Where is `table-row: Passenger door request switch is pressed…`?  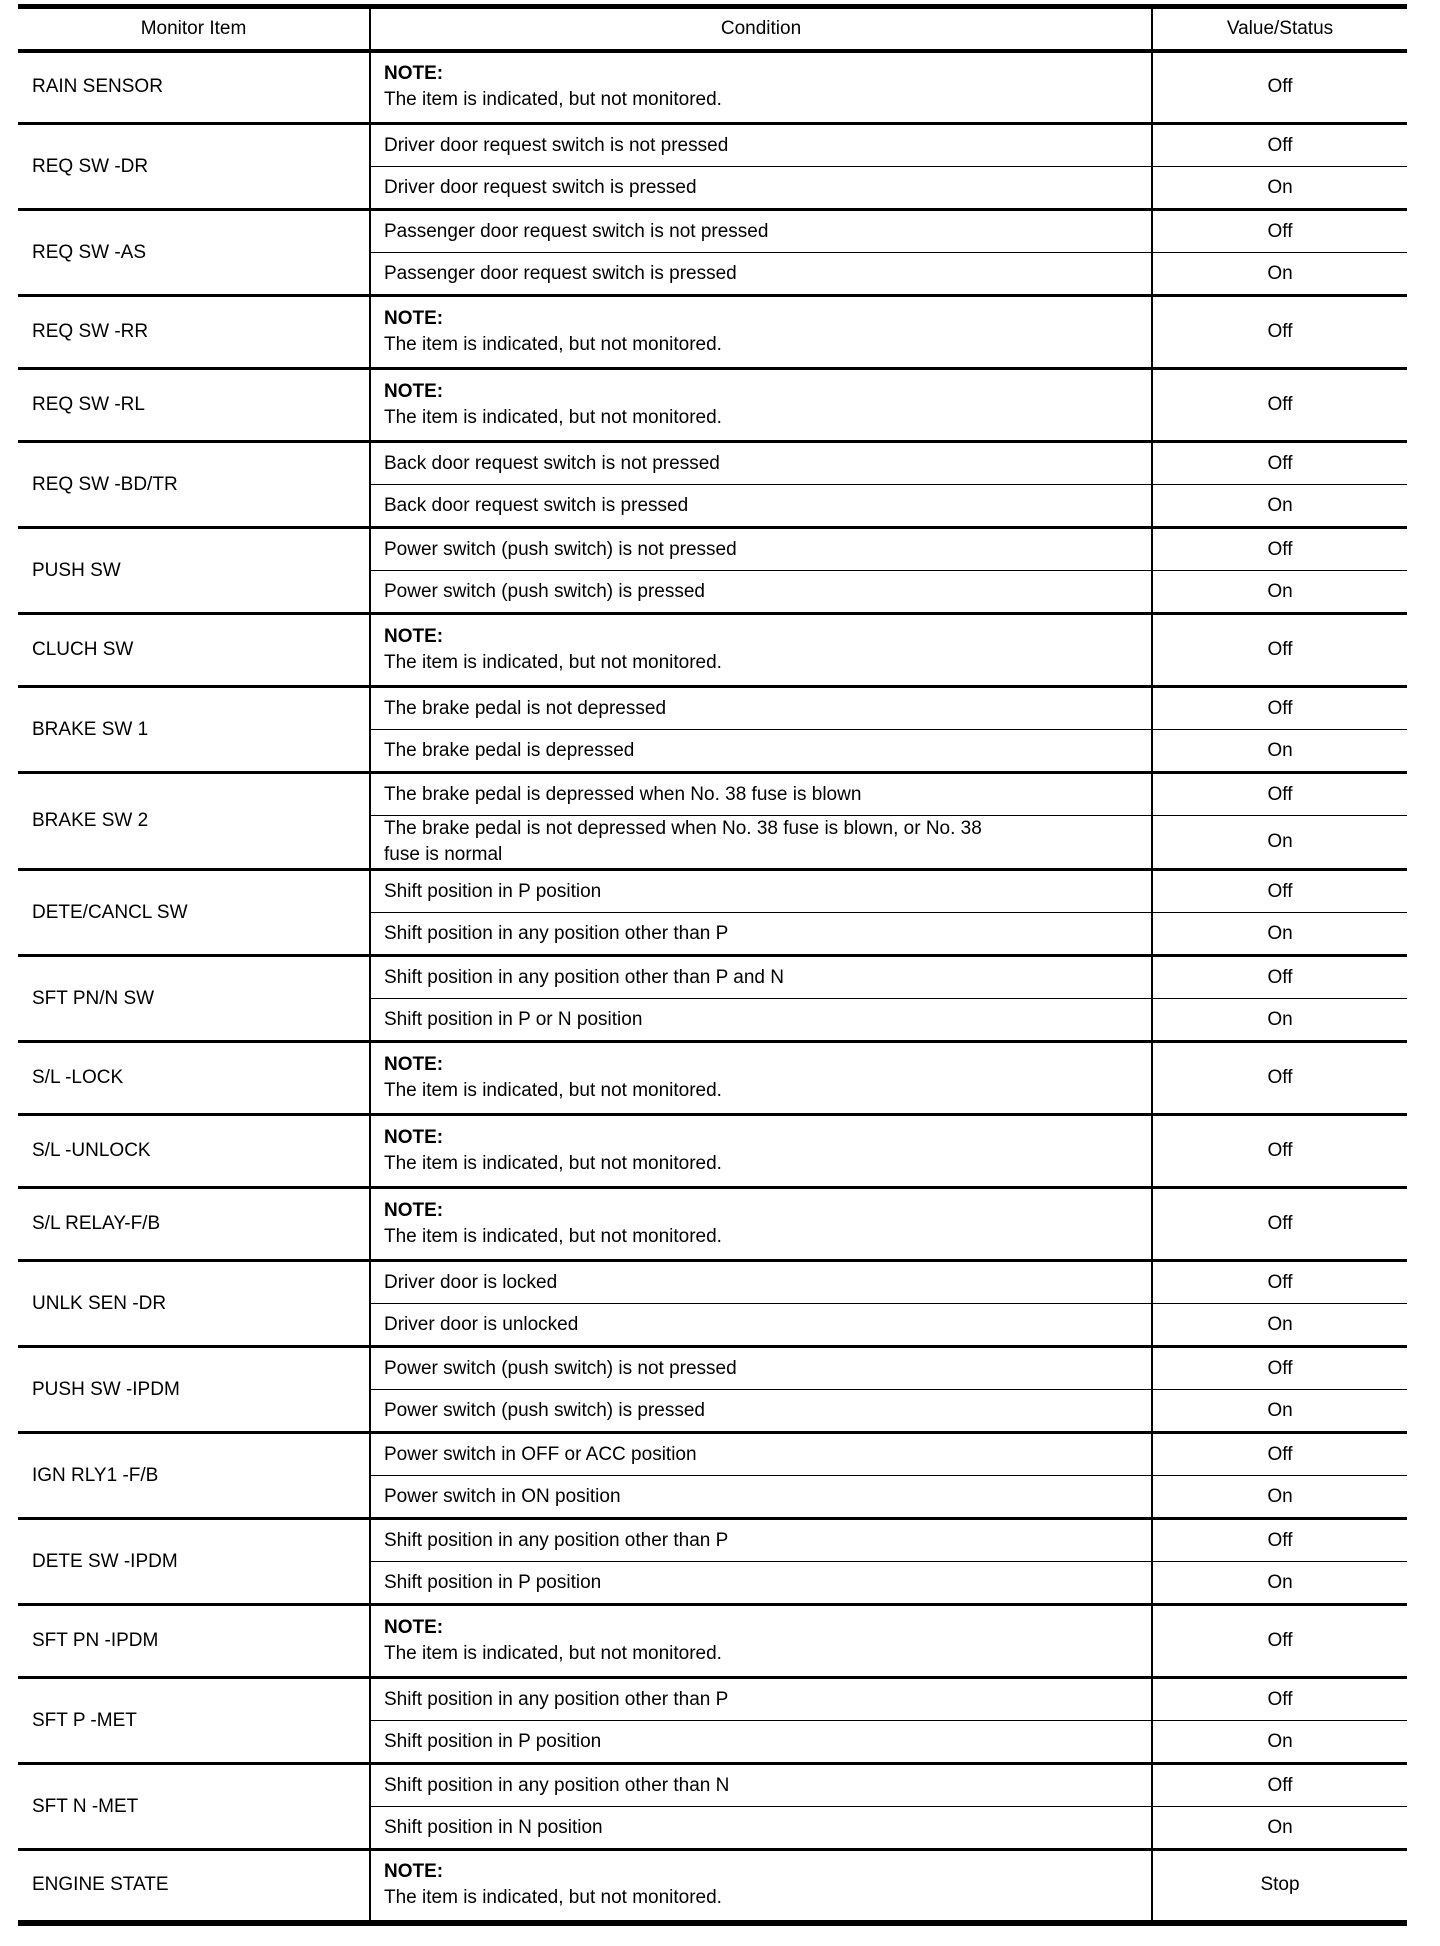
table-row: Passenger door request switch is pressed… is located at coordinates (712, 274).